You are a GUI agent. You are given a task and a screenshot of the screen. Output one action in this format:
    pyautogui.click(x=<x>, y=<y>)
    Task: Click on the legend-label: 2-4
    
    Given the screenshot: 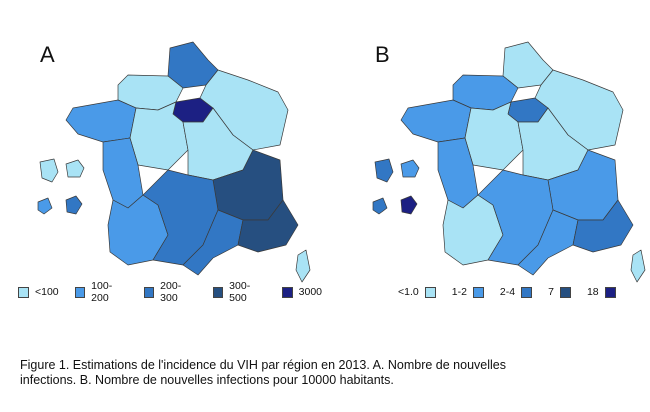 What is the action you would take?
    pyautogui.click(x=507, y=292)
    